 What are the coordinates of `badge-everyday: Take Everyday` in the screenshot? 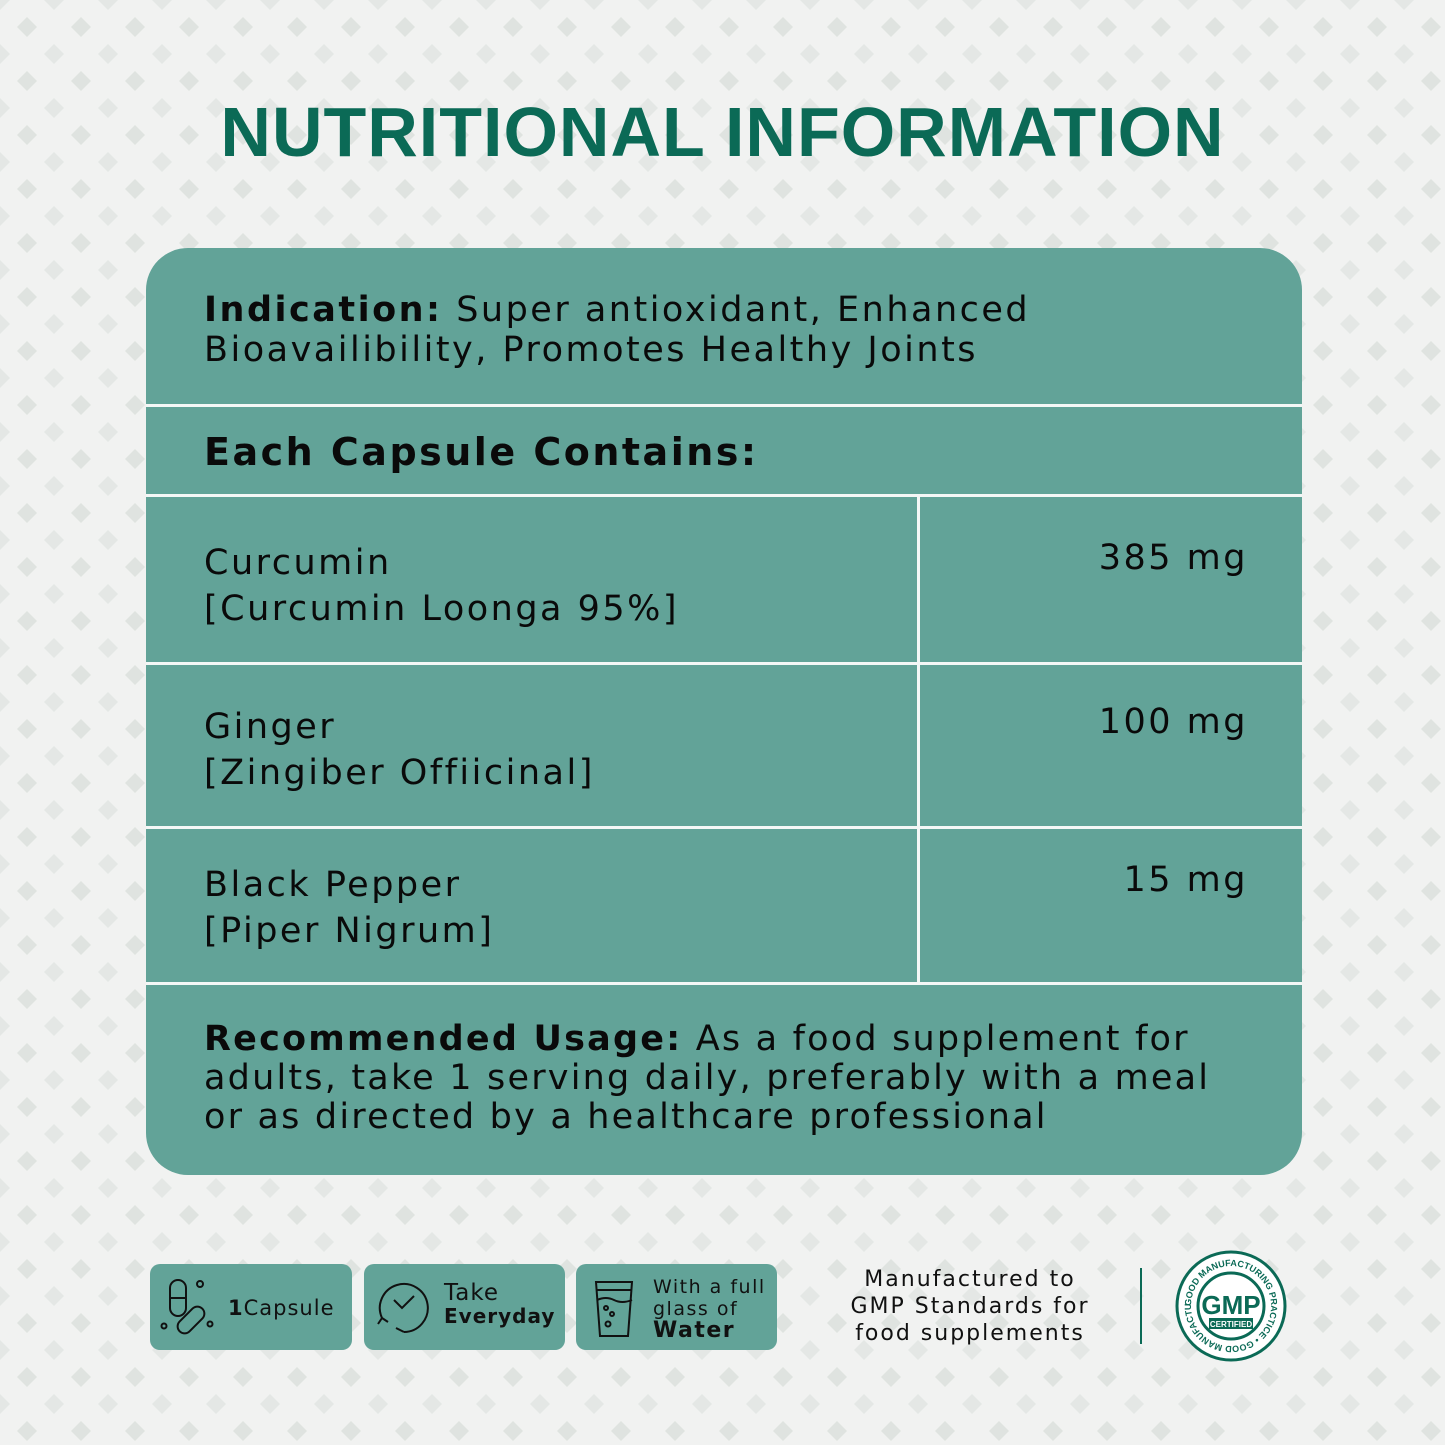 It's located at (464, 1307).